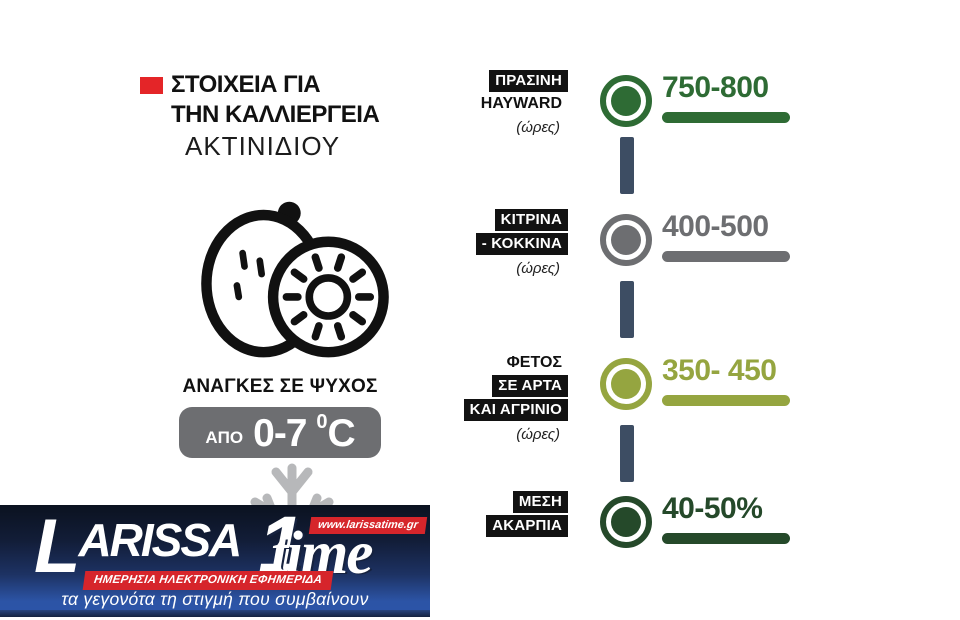  I want to click on title-line-1: ΣΤΟΙΧΕΙΑ ΓΙΑ, so click(246, 84).